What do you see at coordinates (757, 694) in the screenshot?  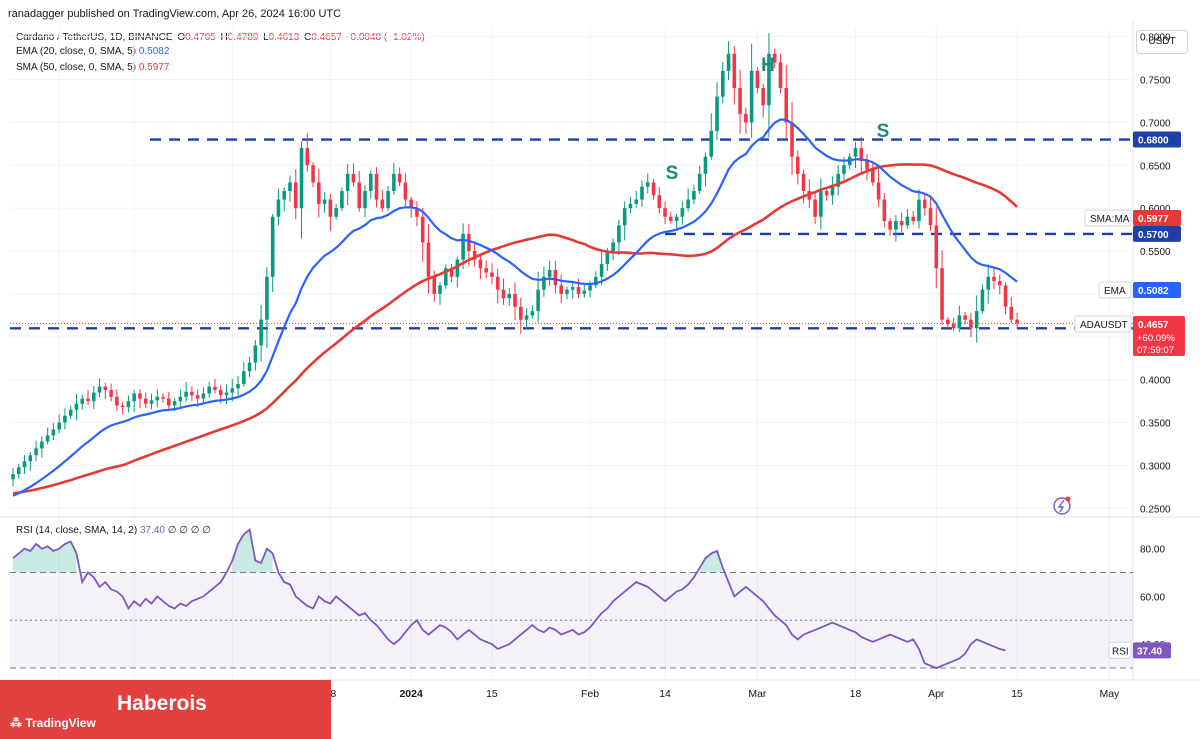 I see `time-tick-label: Mar` at bounding box center [757, 694].